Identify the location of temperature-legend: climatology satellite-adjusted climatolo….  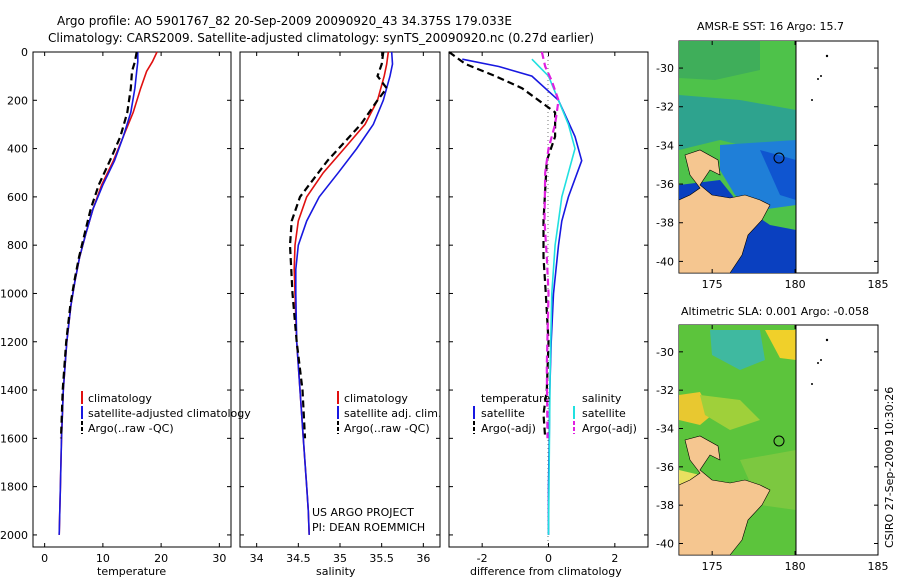
(166, 413).